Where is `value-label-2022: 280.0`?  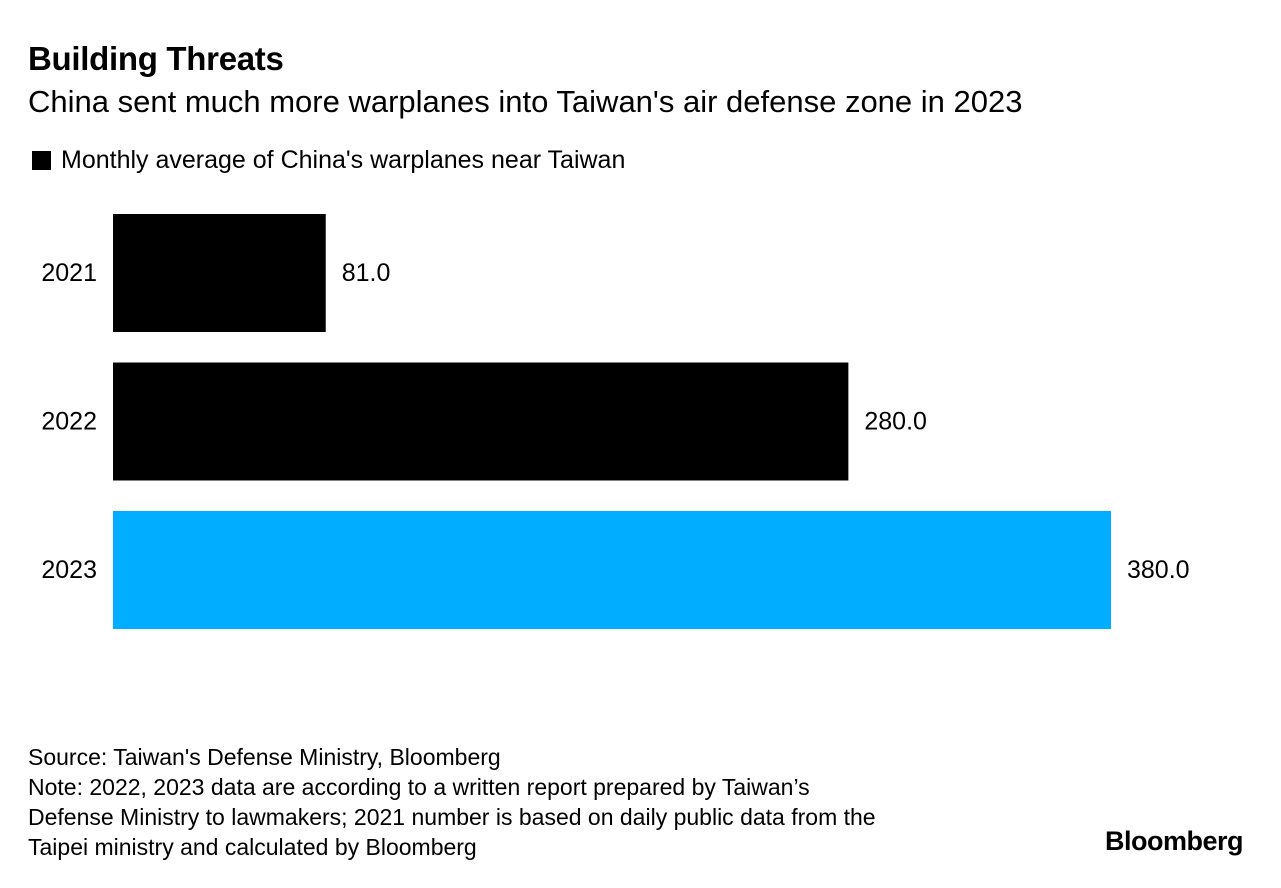
value-label-2022: 280.0 is located at coordinates (895, 422).